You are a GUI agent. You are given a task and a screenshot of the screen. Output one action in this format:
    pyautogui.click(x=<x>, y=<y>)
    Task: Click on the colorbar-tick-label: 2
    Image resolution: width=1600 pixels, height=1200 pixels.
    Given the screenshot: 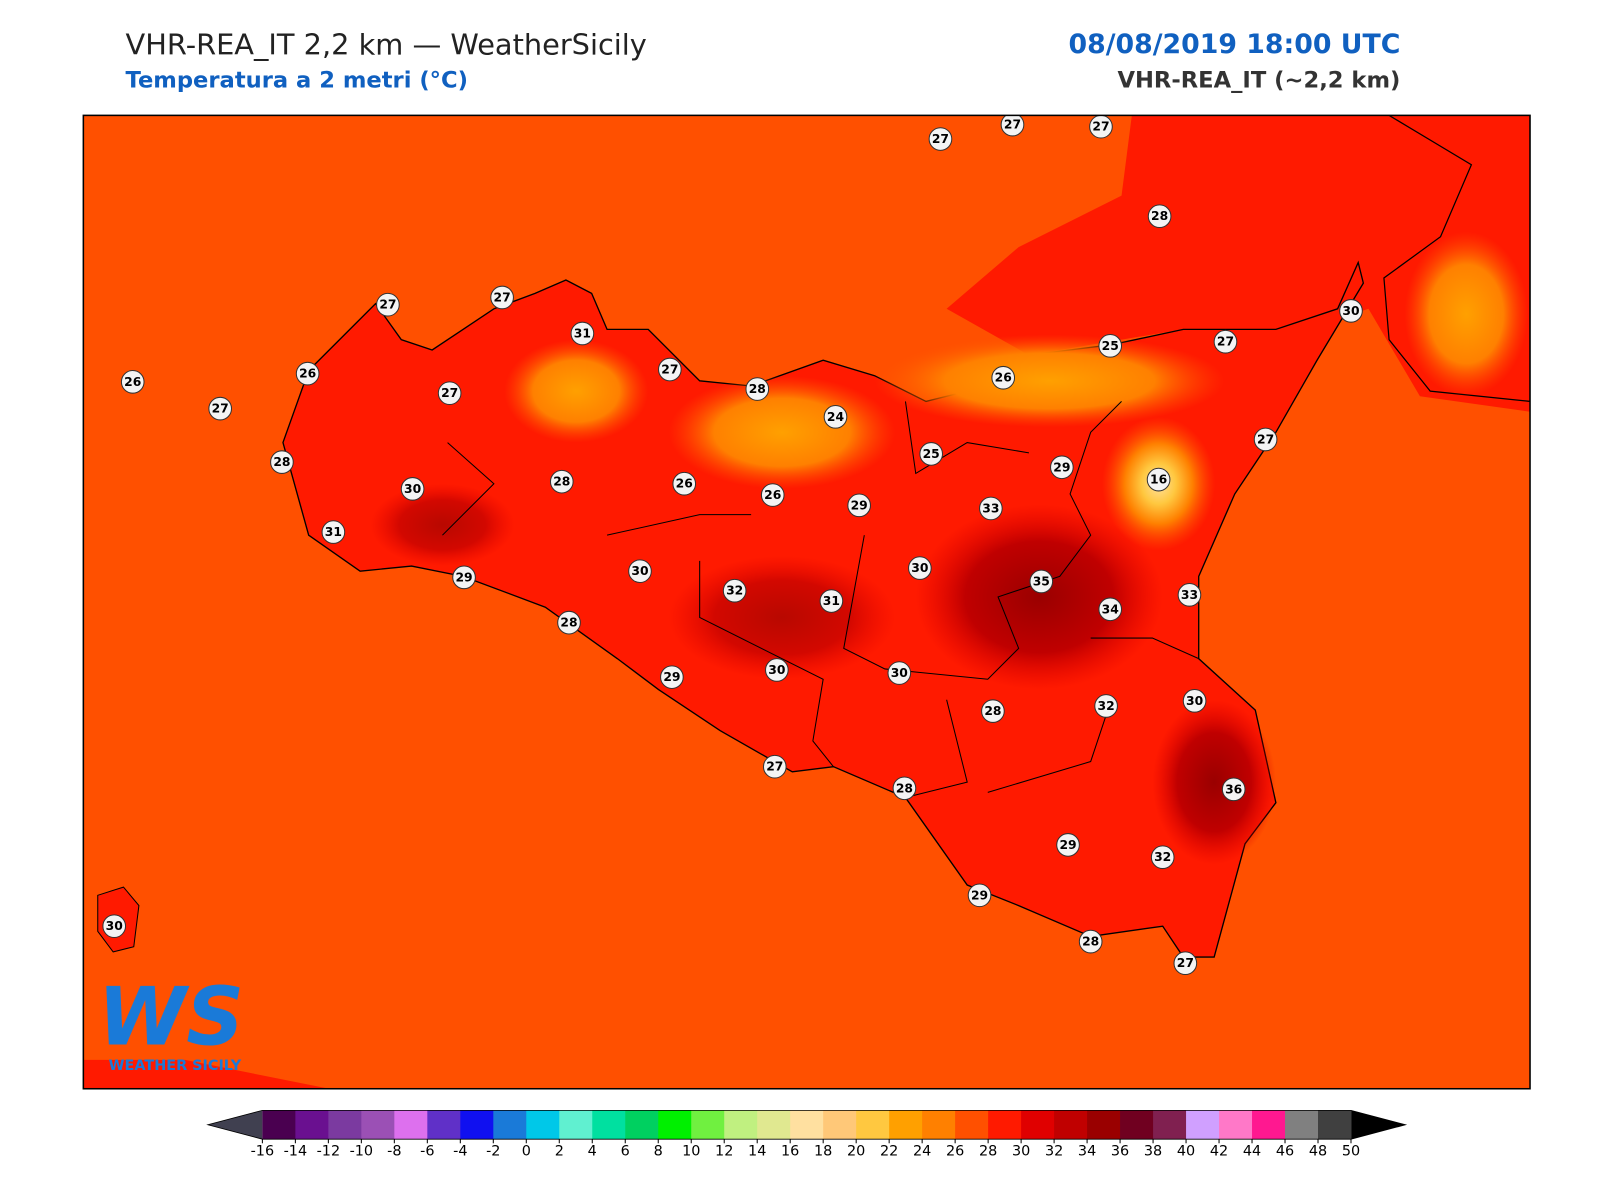 What is the action you would take?
    pyautogui.click(x=559, y=1152)
    